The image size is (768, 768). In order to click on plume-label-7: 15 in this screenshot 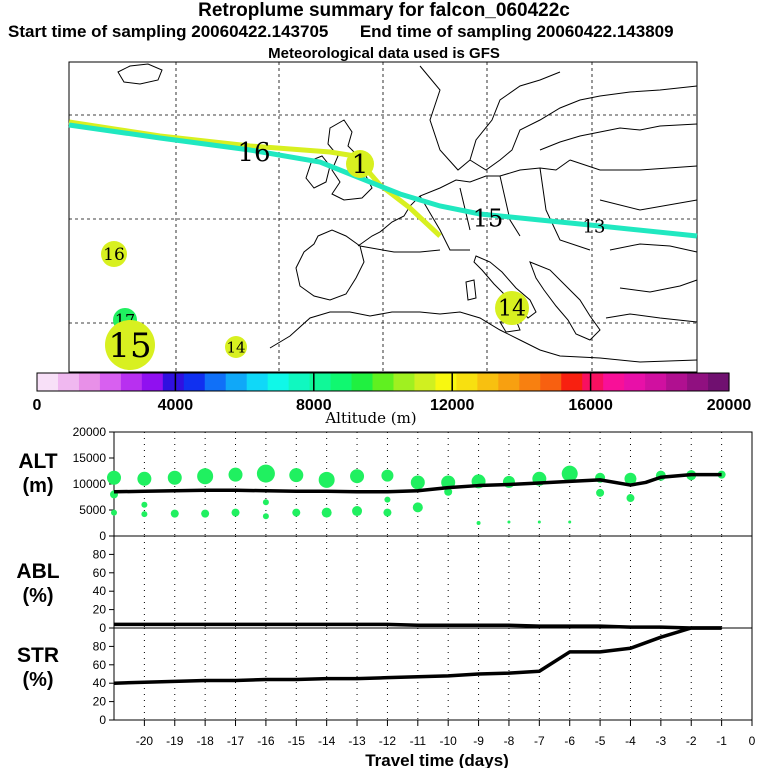, I will do `click(129, 346)`.